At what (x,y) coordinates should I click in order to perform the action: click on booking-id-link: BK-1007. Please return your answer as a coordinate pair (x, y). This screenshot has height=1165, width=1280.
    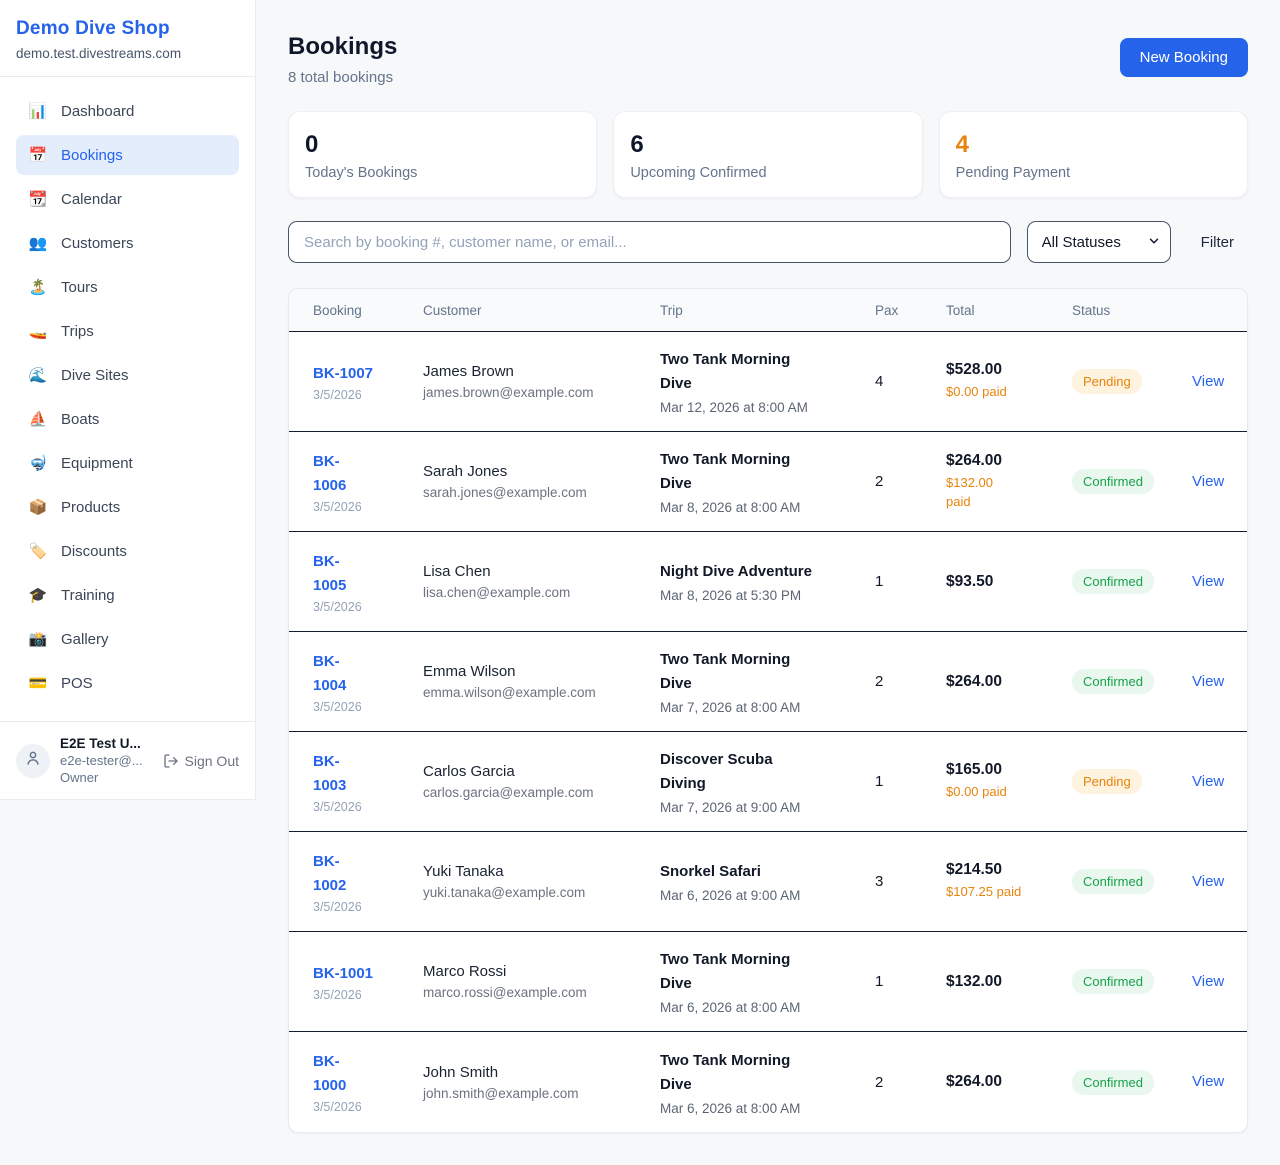
    Looking at the image, I should click on (343, 373).